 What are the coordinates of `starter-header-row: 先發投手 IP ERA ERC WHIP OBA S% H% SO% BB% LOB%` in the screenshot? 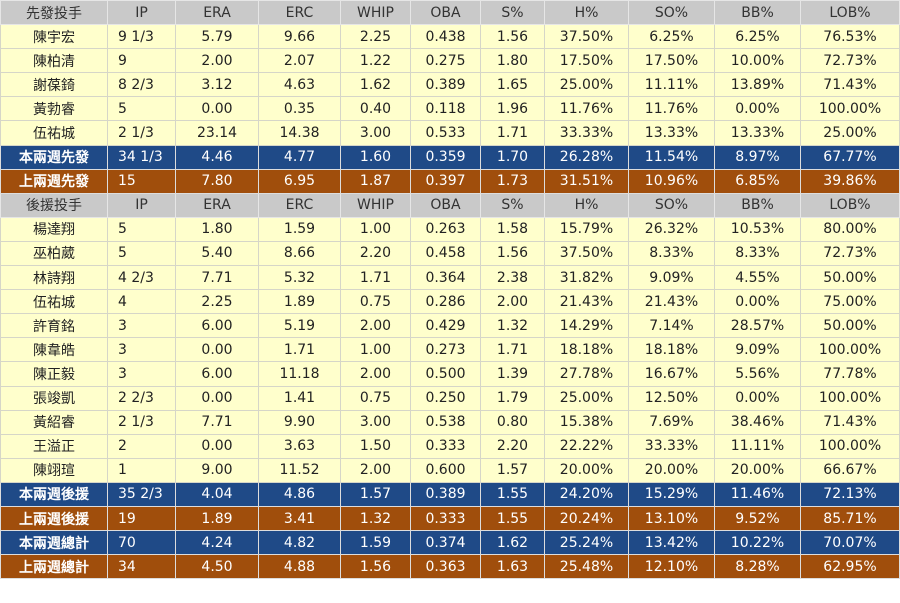 It's located at (450, 13).